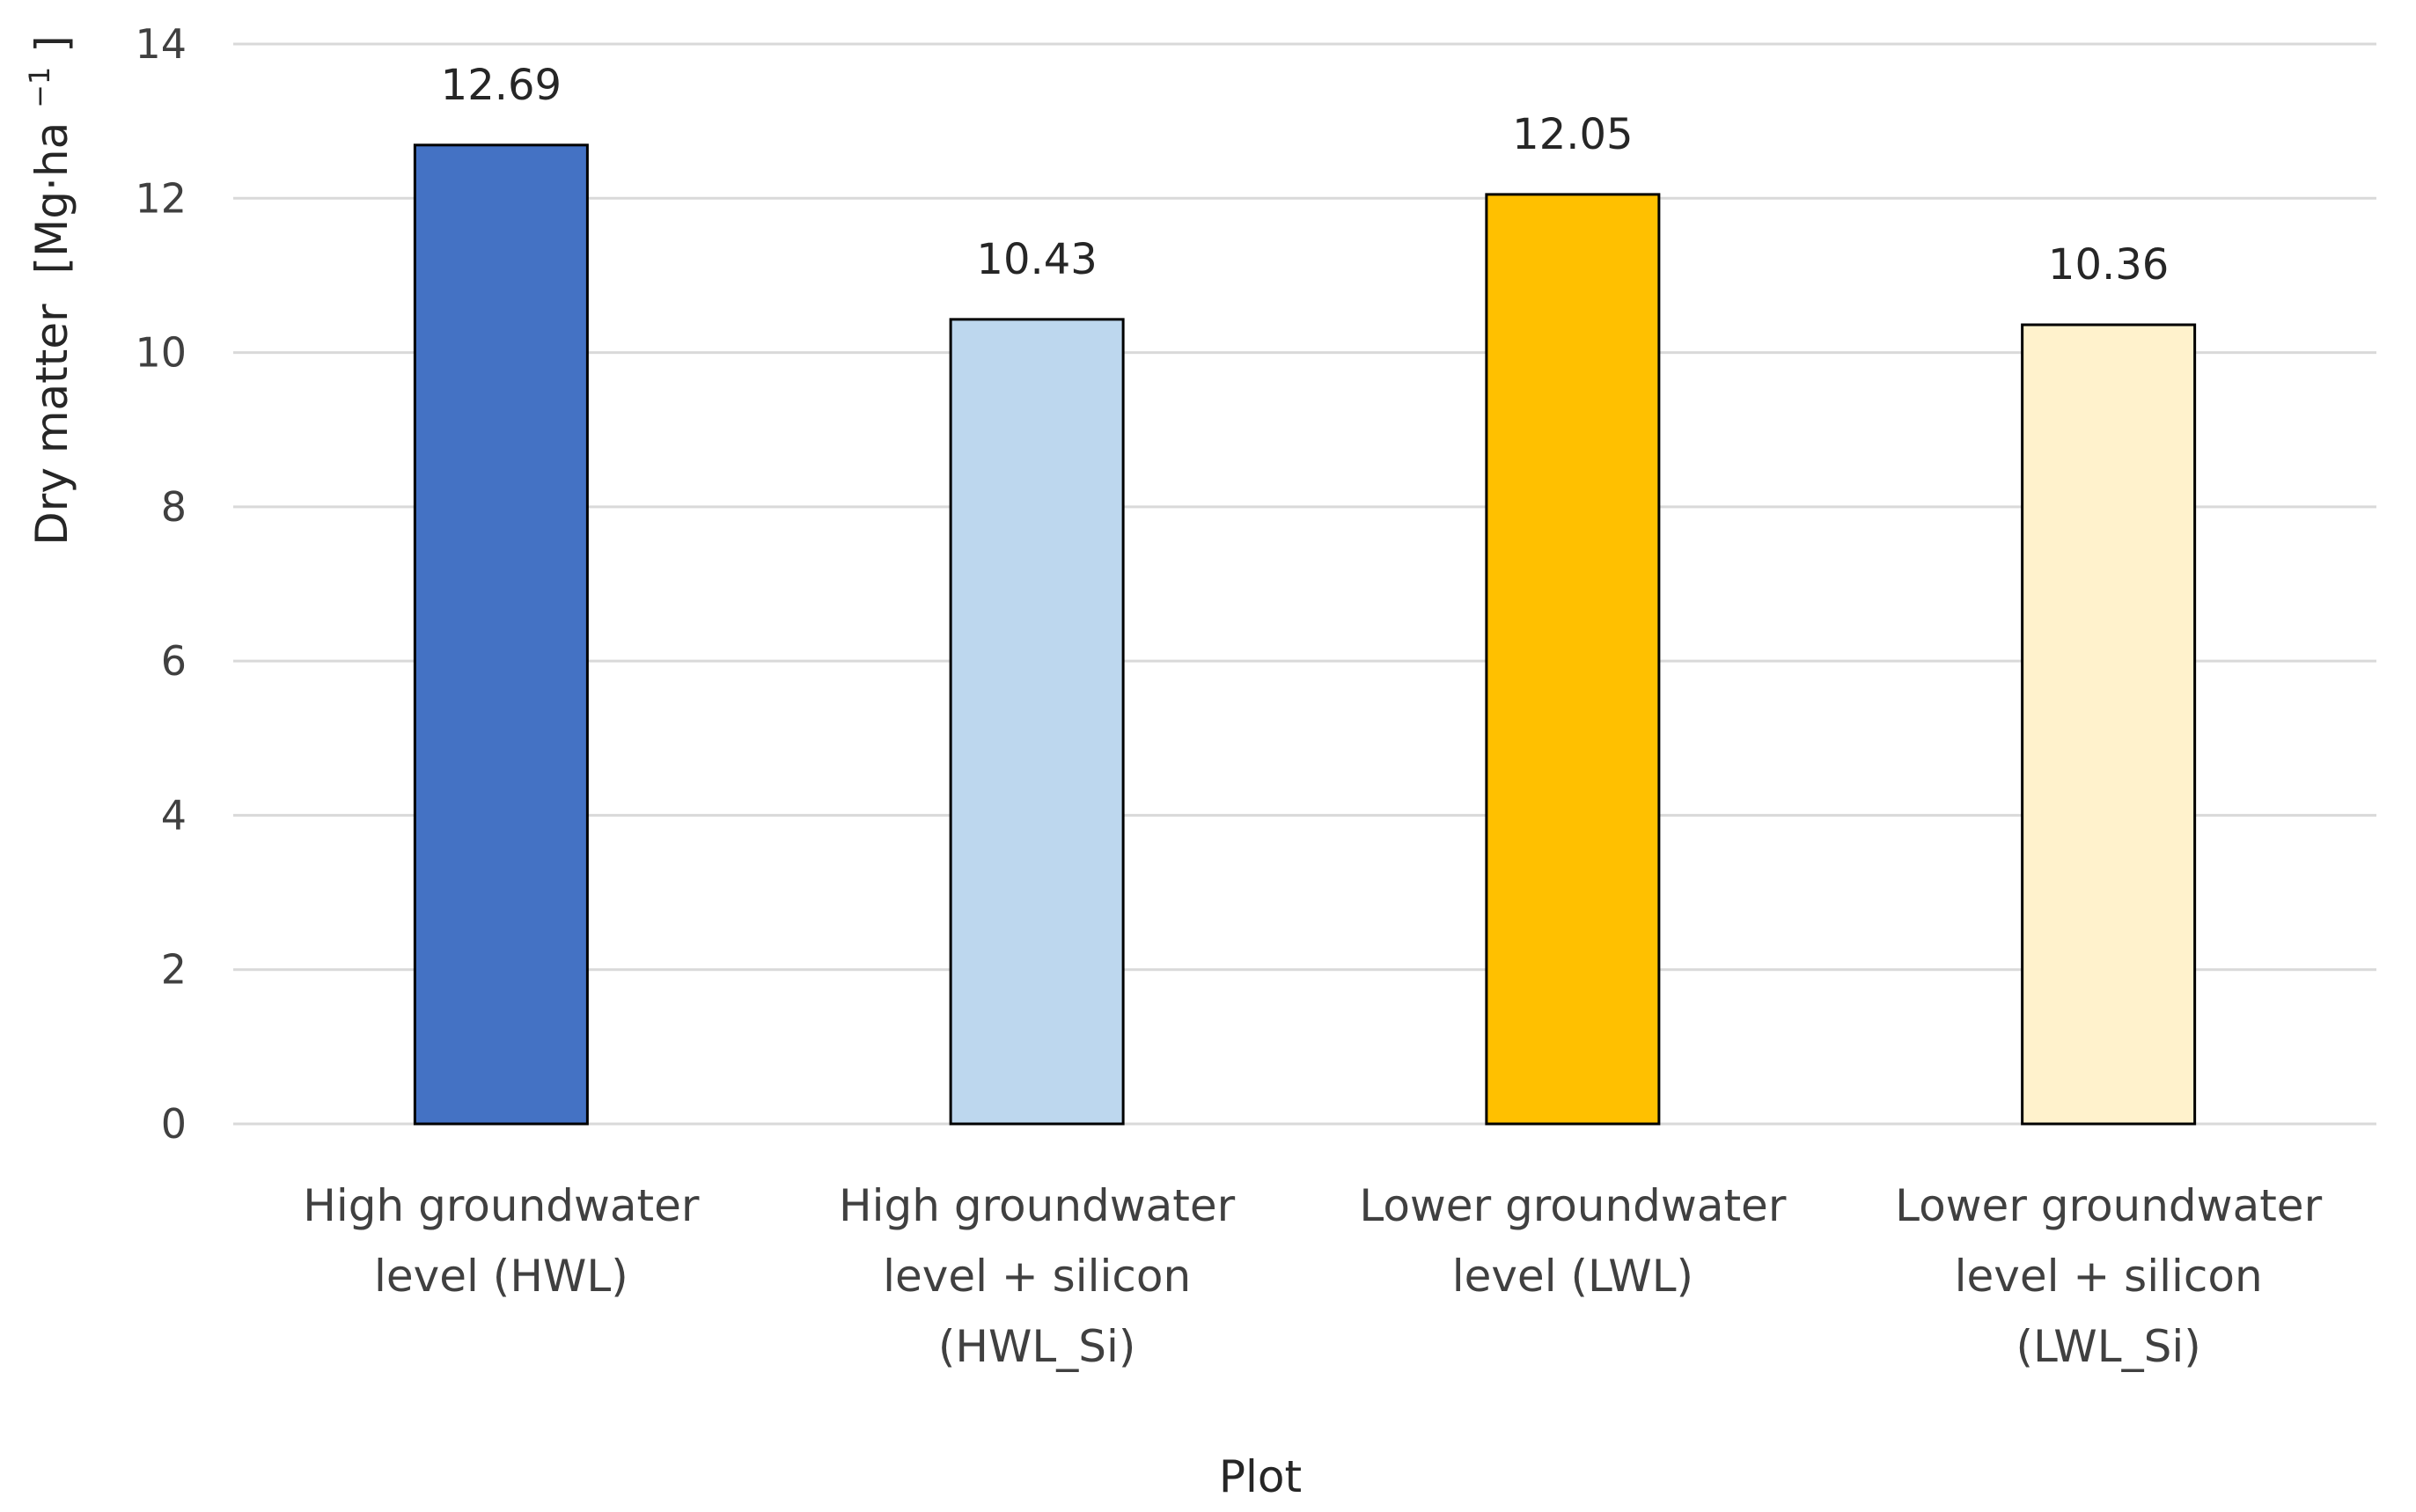 The image size is (2416, 1512). I want to click on y-tick-label: 14, so click(161, 44).